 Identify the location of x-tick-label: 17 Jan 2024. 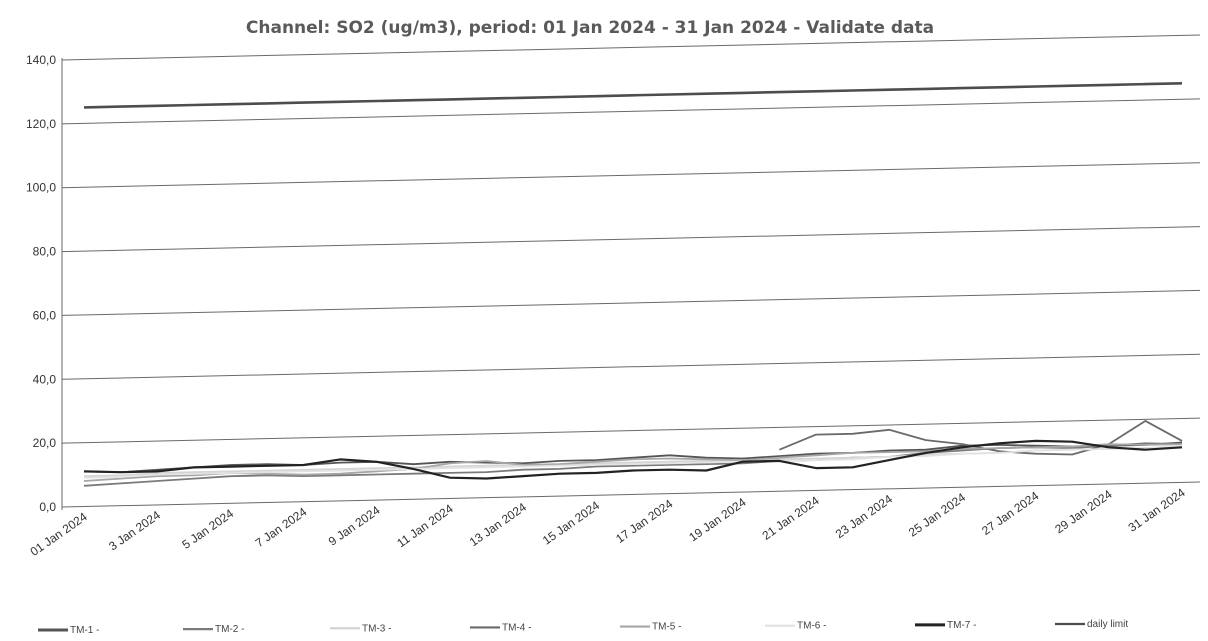
(644, 521).